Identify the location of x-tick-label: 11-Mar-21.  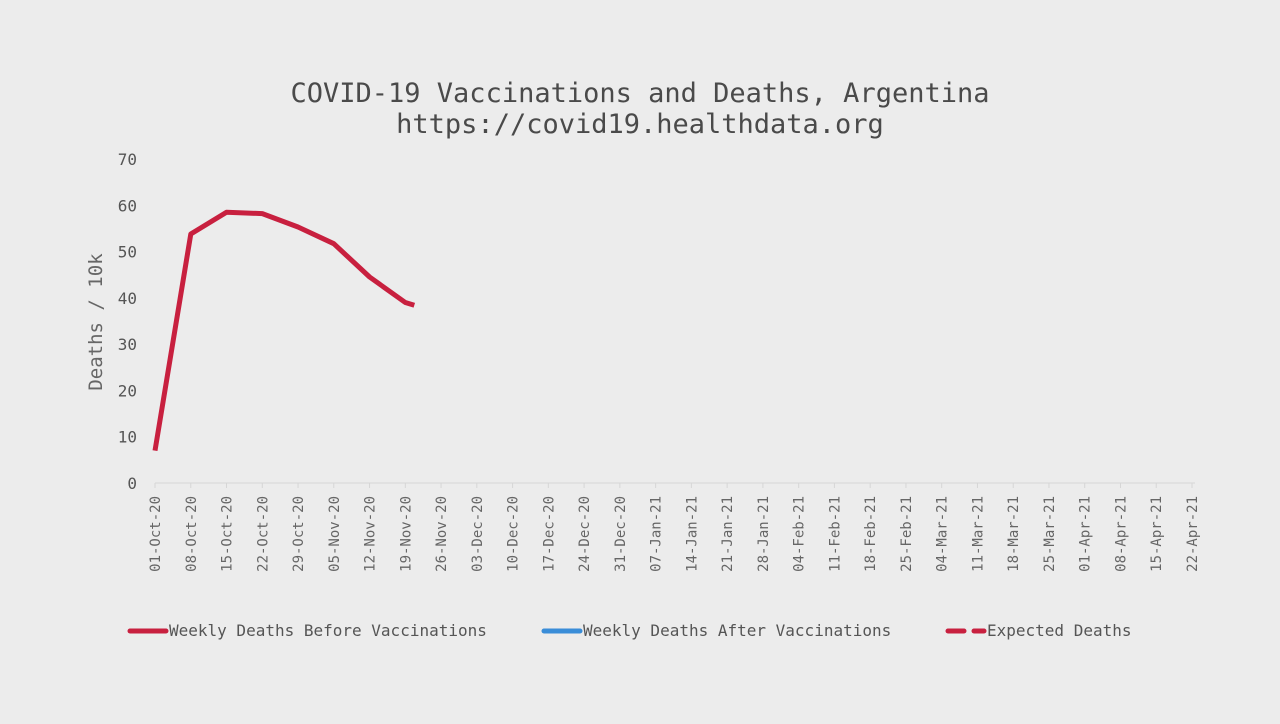
(978, 534).